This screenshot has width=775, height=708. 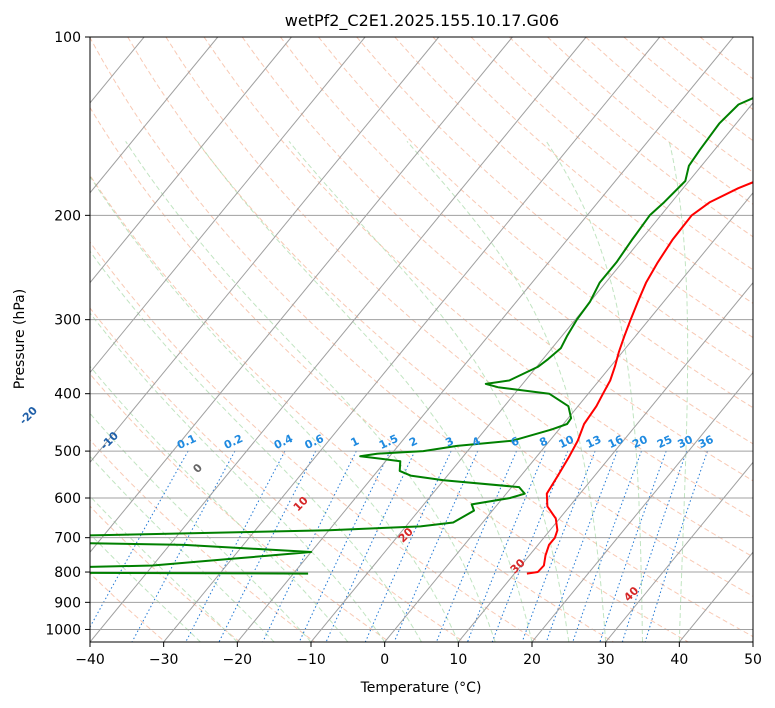 What do you see at coordinates (67, 499) in the screenshot?
I see `y-tick-label: 600` at bounding box center [67, 499].